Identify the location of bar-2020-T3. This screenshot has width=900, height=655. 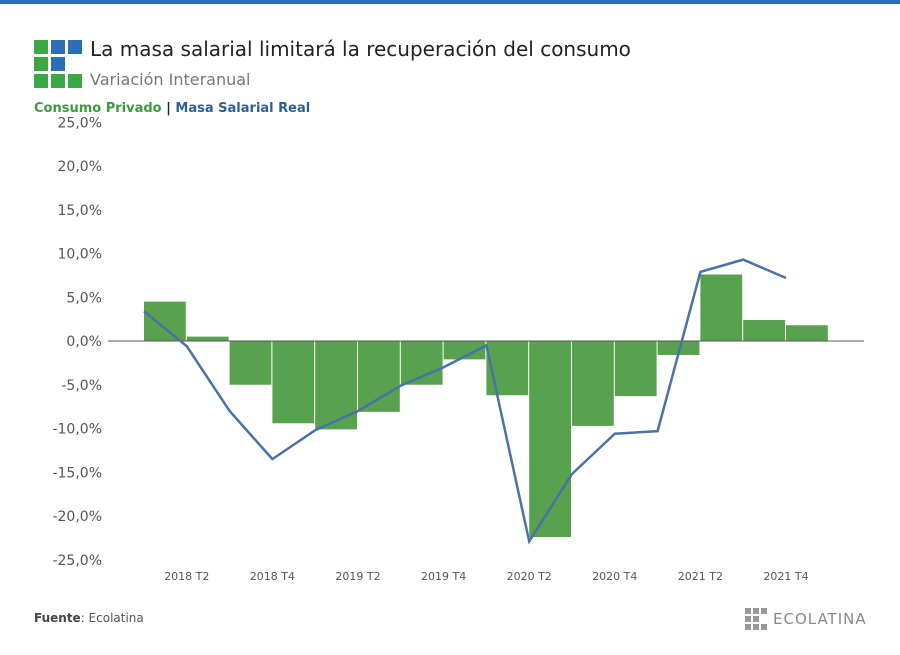
(593, 383).